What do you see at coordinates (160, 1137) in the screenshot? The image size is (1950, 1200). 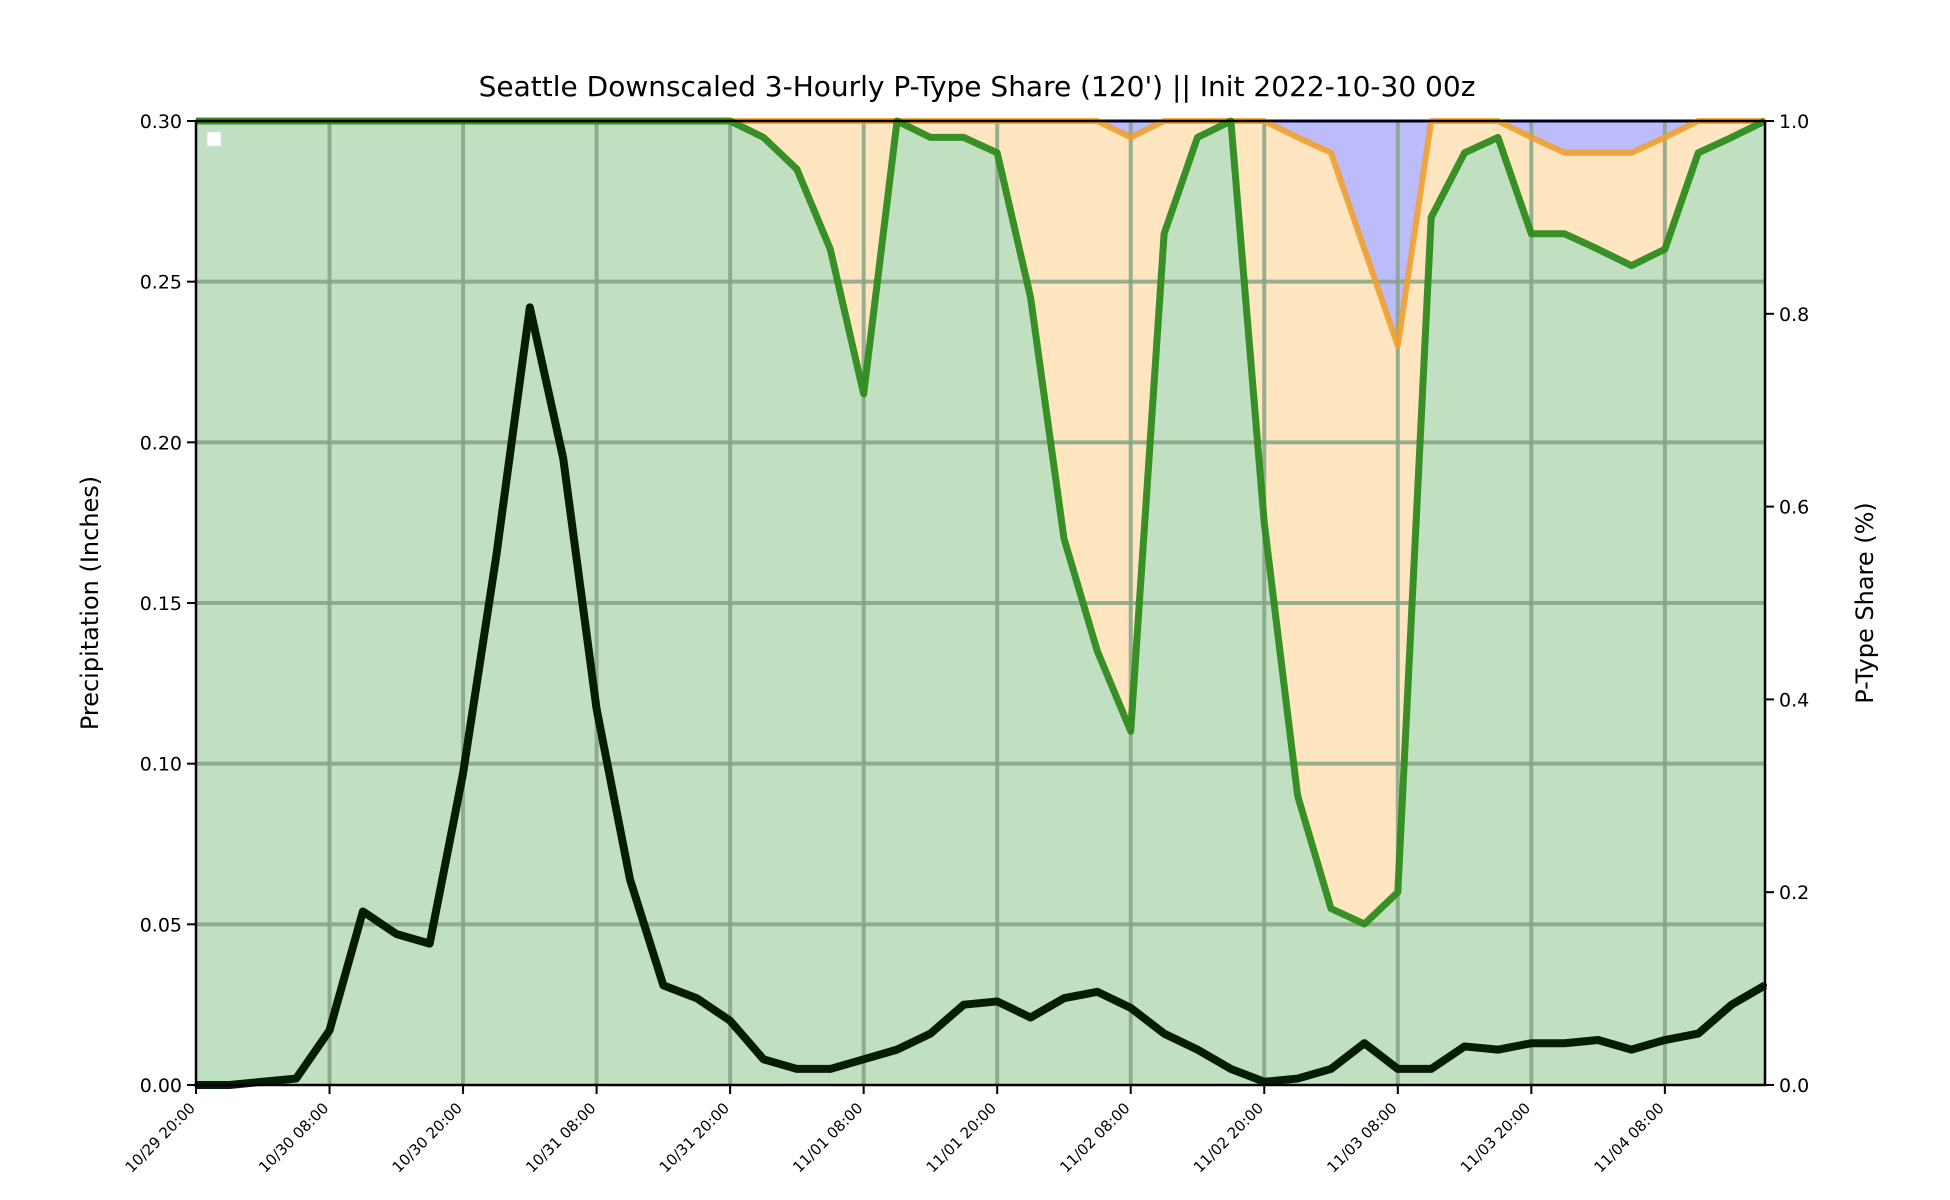 I see `x-tick-label: 10/29 20:00` at bounding box center [160, 1137].